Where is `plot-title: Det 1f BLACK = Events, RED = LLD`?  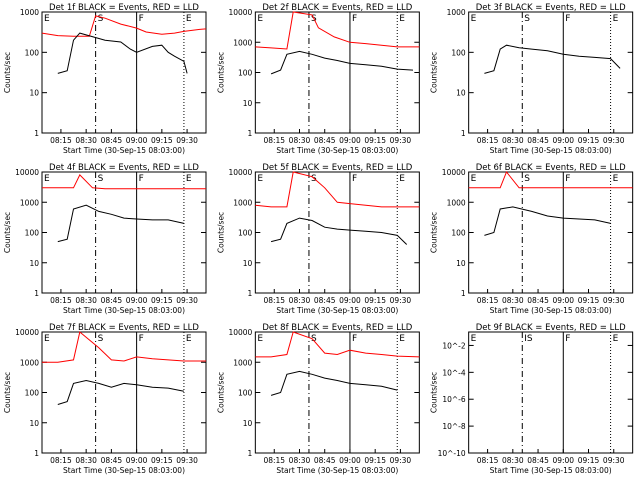 plot-title: Det 1f BLACK = Events, RED = LLD is located at coordinates (124, 8).